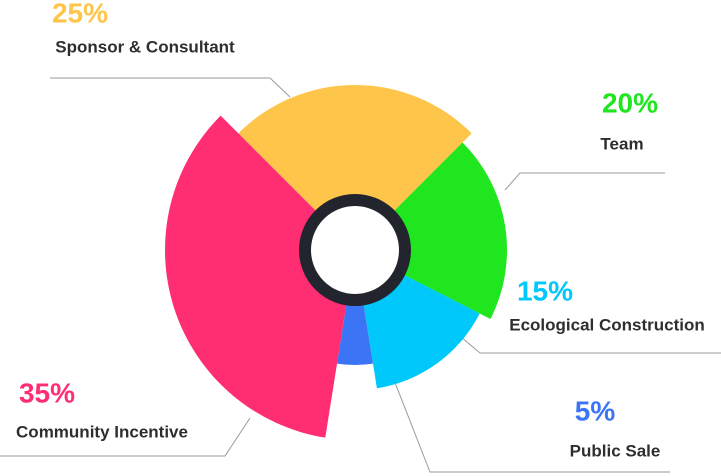 The image size is (721, 476). What do you see at coordinates (102, 431) in the screenshot?
I see `category-label: Community Incentive` at bounding box center [102, 431].